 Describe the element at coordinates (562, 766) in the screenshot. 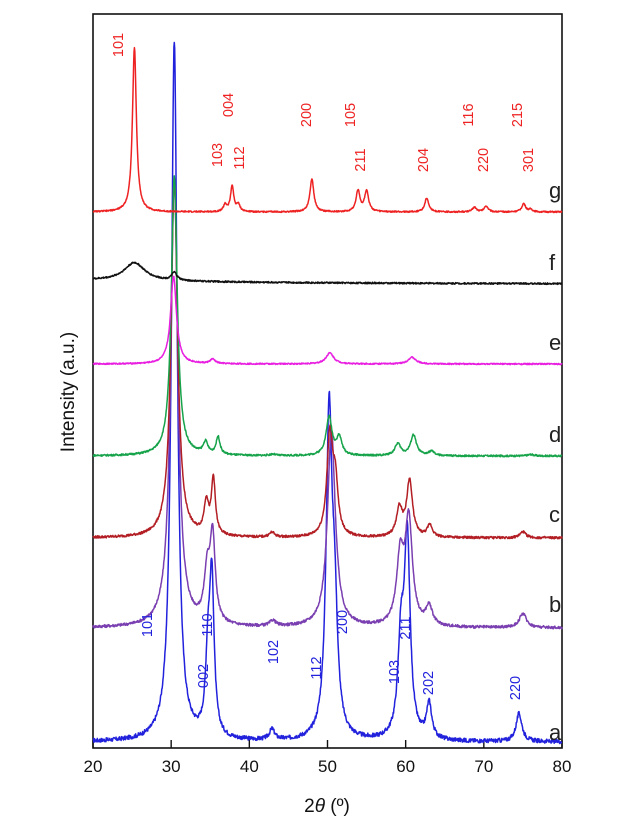

I see `x-tick-label: 80` at that location.